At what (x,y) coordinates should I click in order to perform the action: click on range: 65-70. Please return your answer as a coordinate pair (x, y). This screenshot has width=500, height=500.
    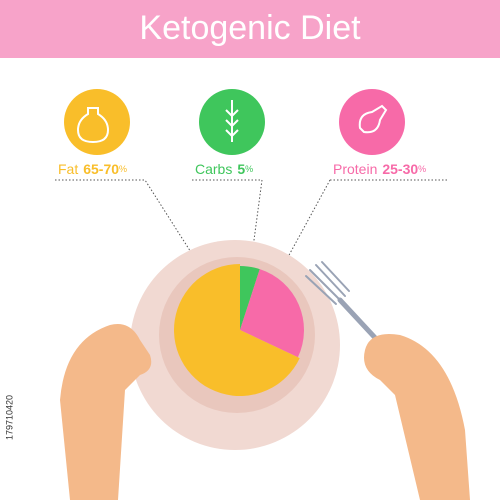
    Looking at the image, I should click on (101, 169).